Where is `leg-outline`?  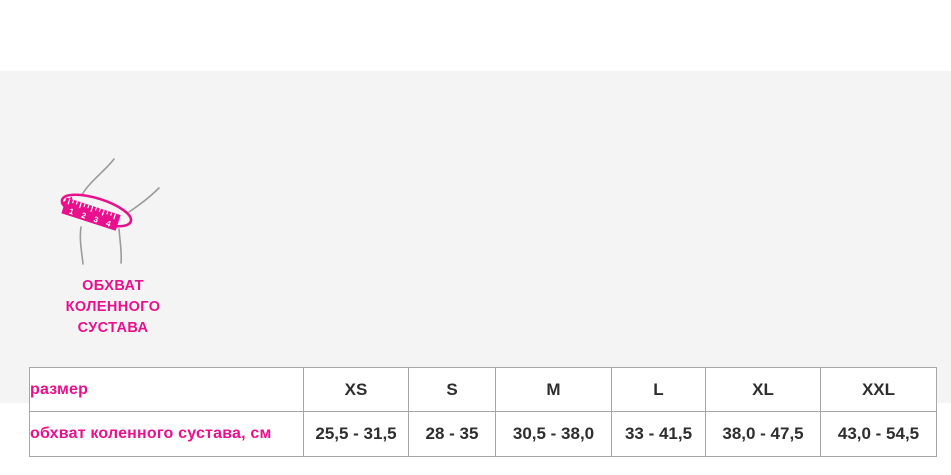
leg-outline is located at coordinates (119, 211).